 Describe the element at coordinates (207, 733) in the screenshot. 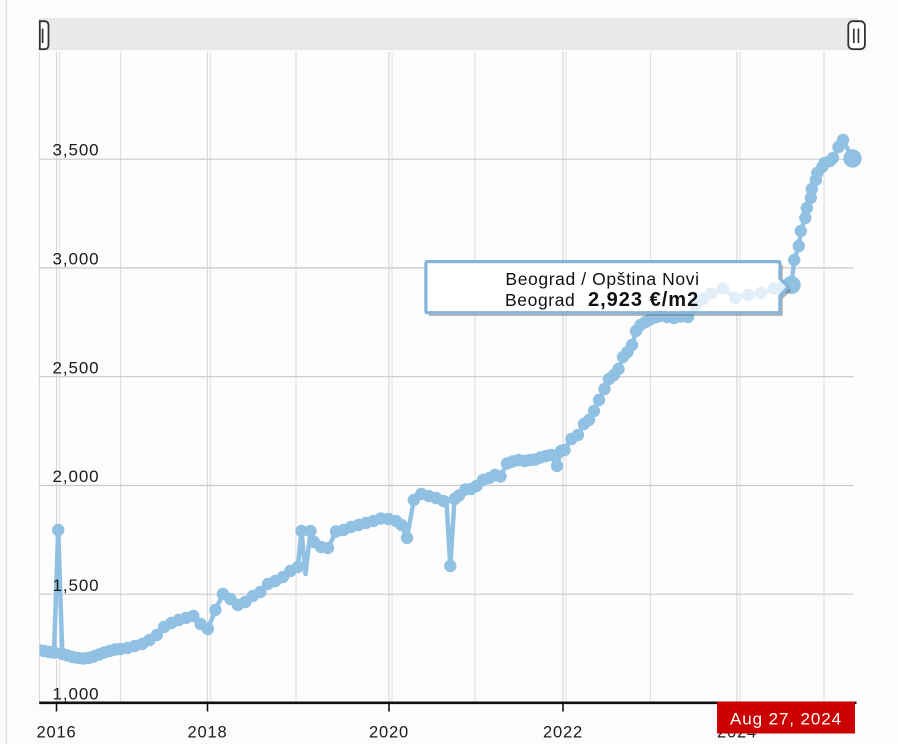

I see `svg-text: 2018` at that location.